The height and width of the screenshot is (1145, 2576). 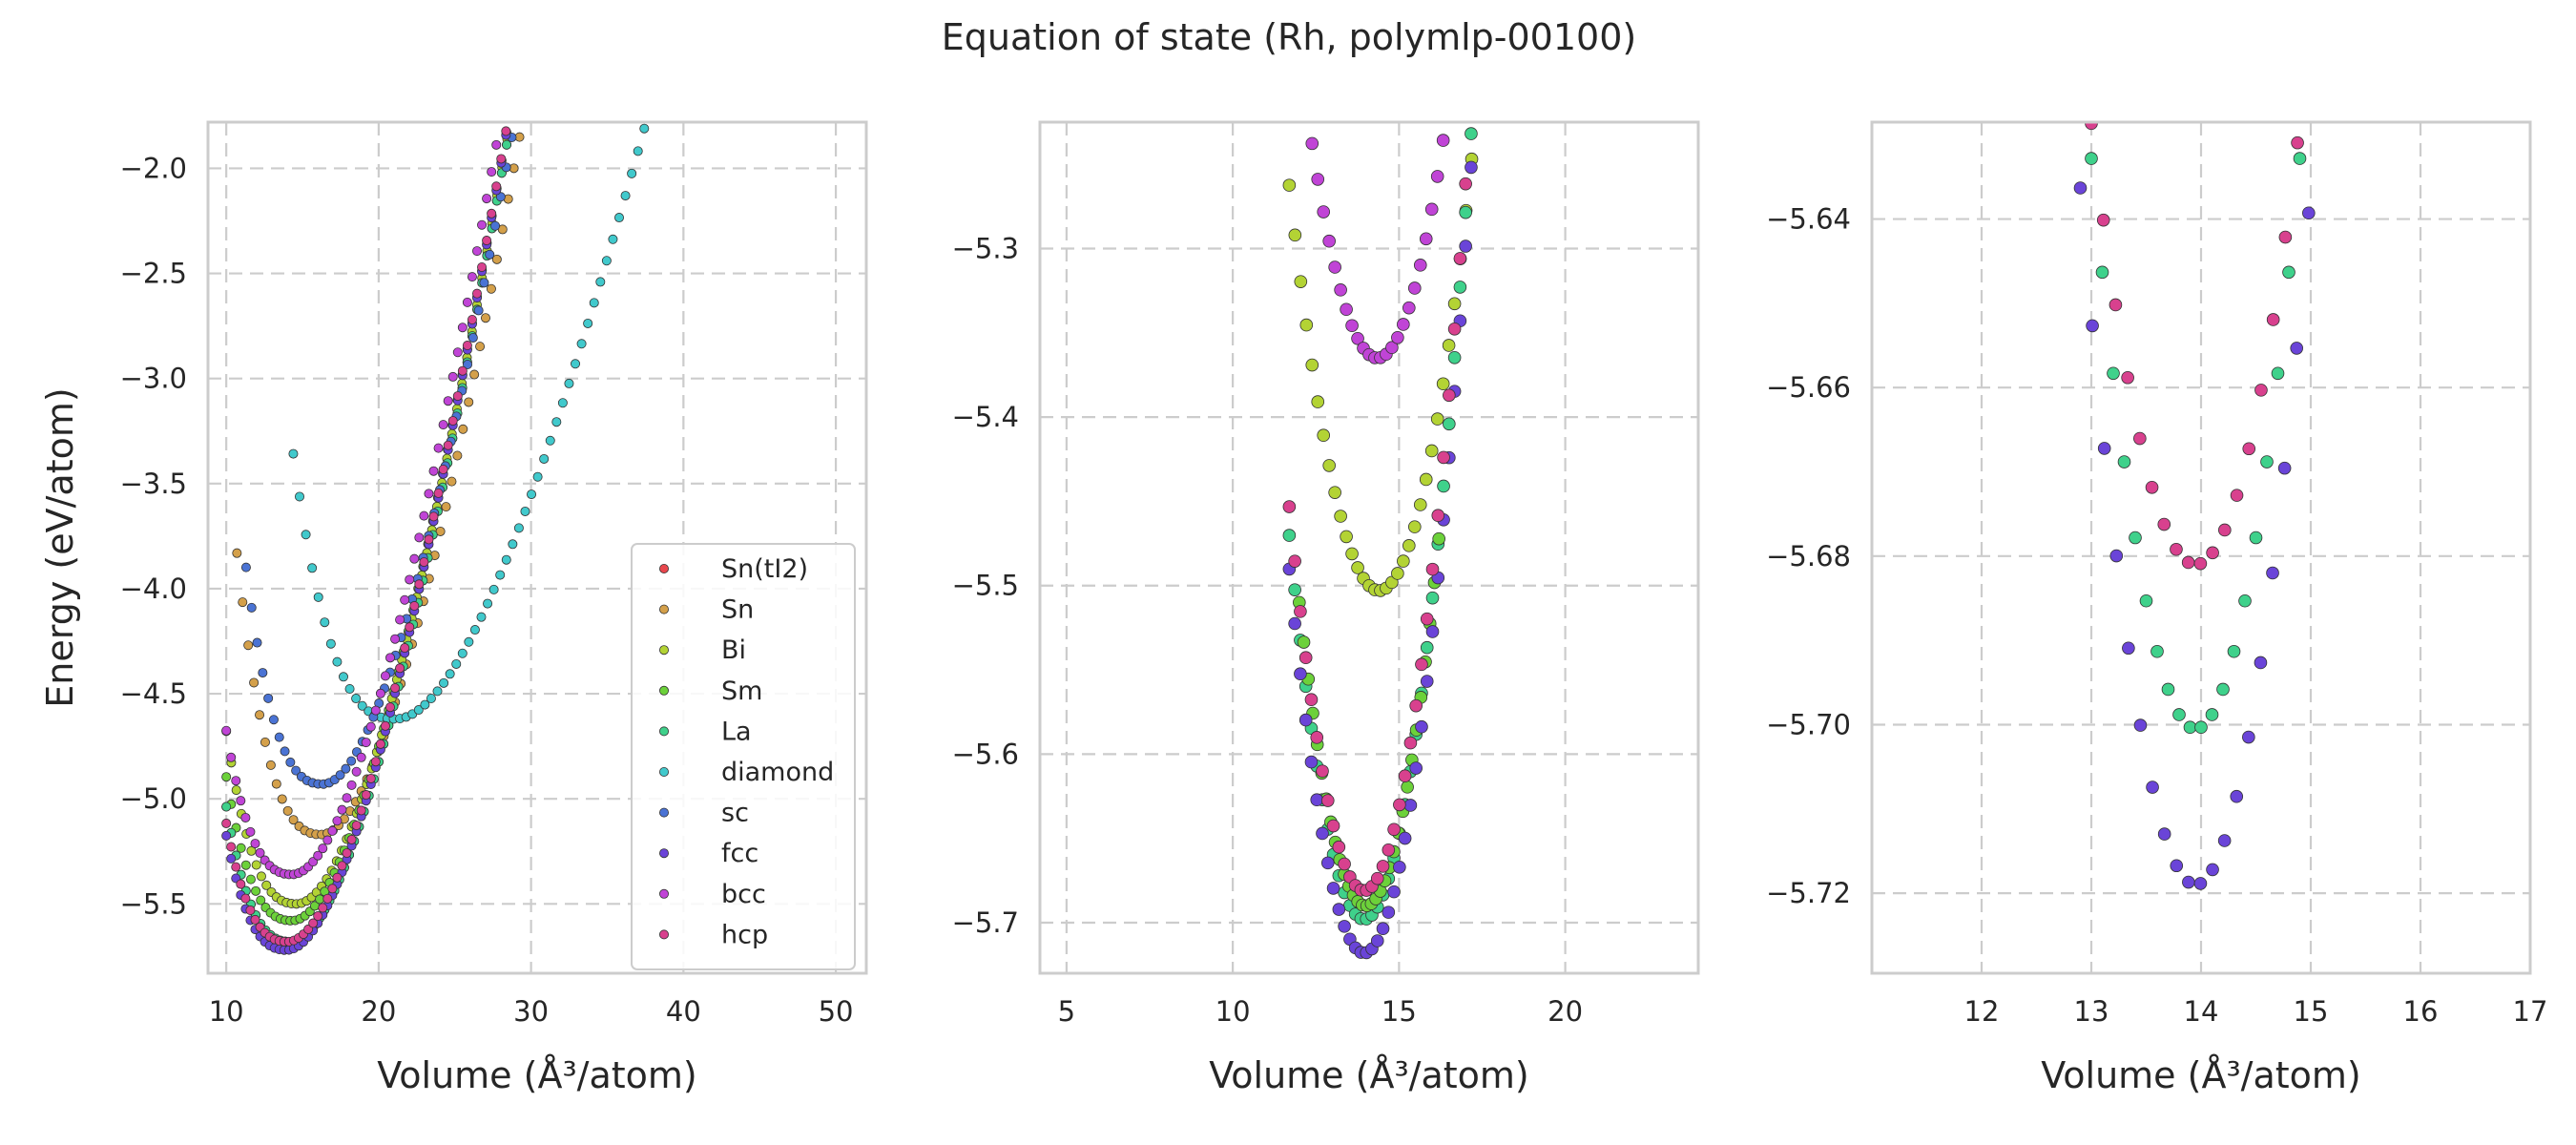 What do you see at coordinates (2201, 1012) in the screenshot?
I see `x-tick-label: 14` at bounding box center [2201, 1012].